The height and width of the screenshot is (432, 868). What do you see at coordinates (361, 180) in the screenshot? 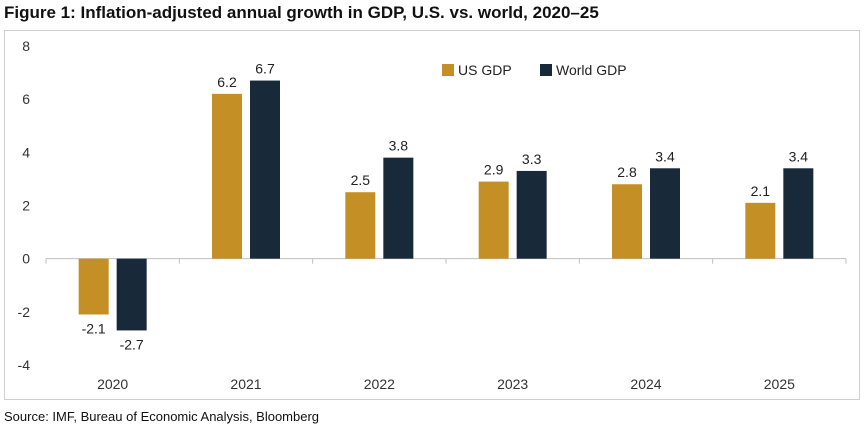
I see `data-label-us-gdp: 2.5` at bounding box center [361, 180].